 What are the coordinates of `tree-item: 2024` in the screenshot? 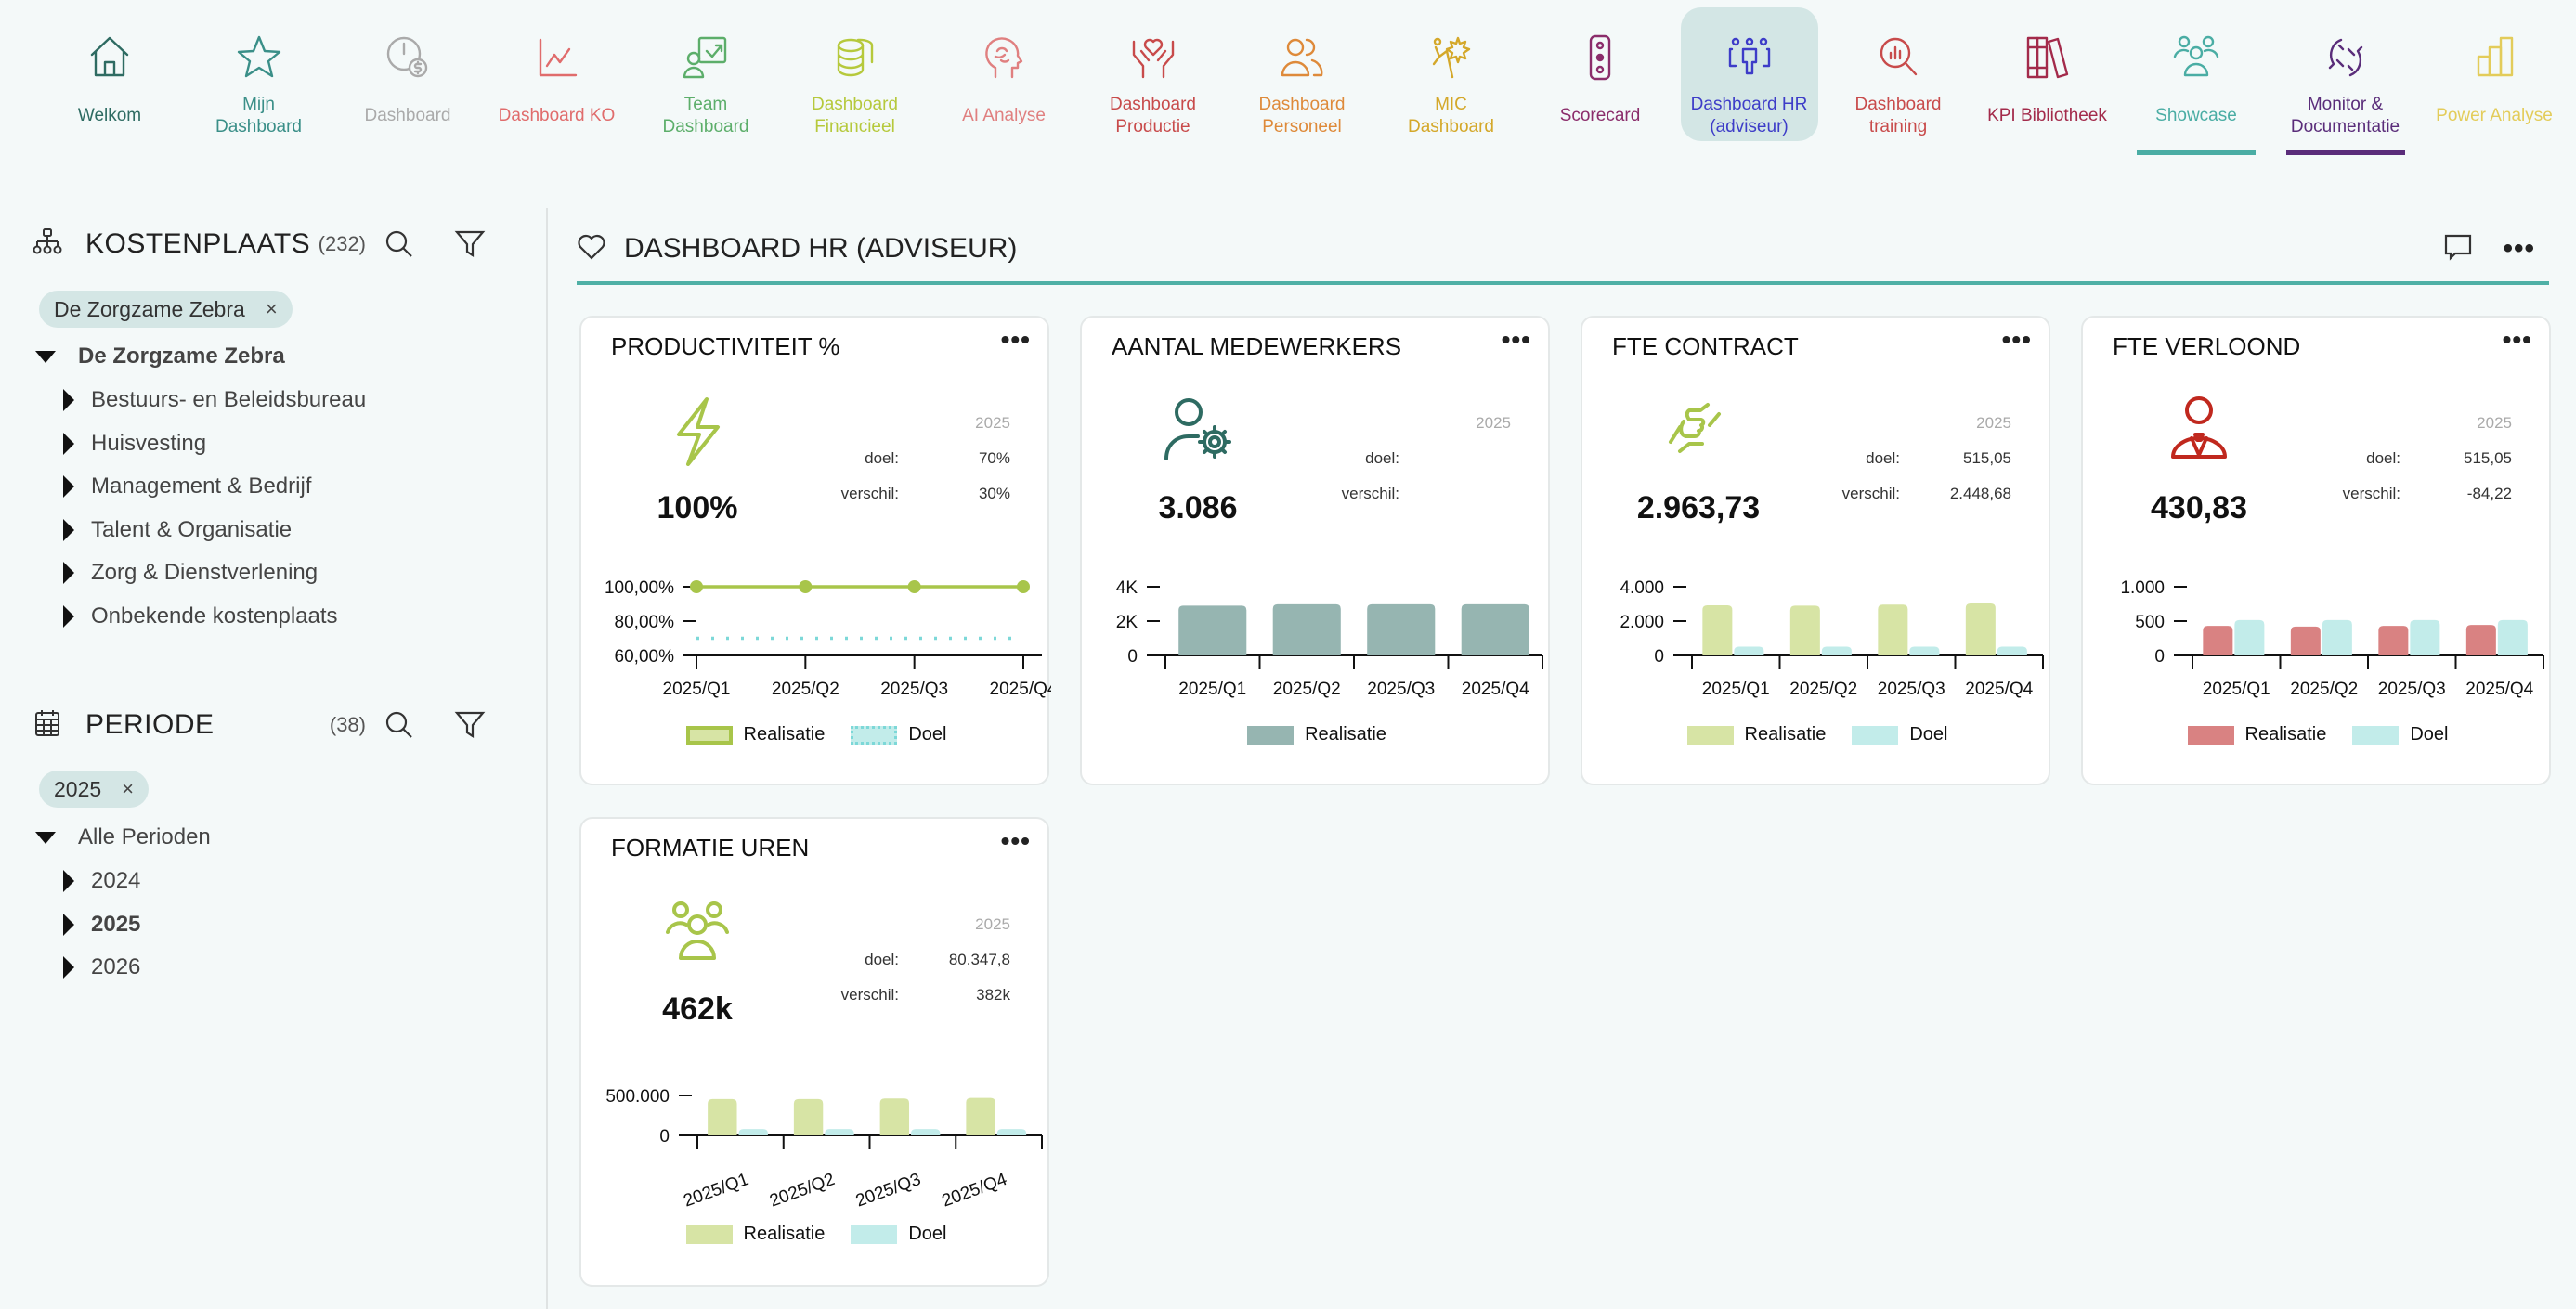 It's located at (102, 881).